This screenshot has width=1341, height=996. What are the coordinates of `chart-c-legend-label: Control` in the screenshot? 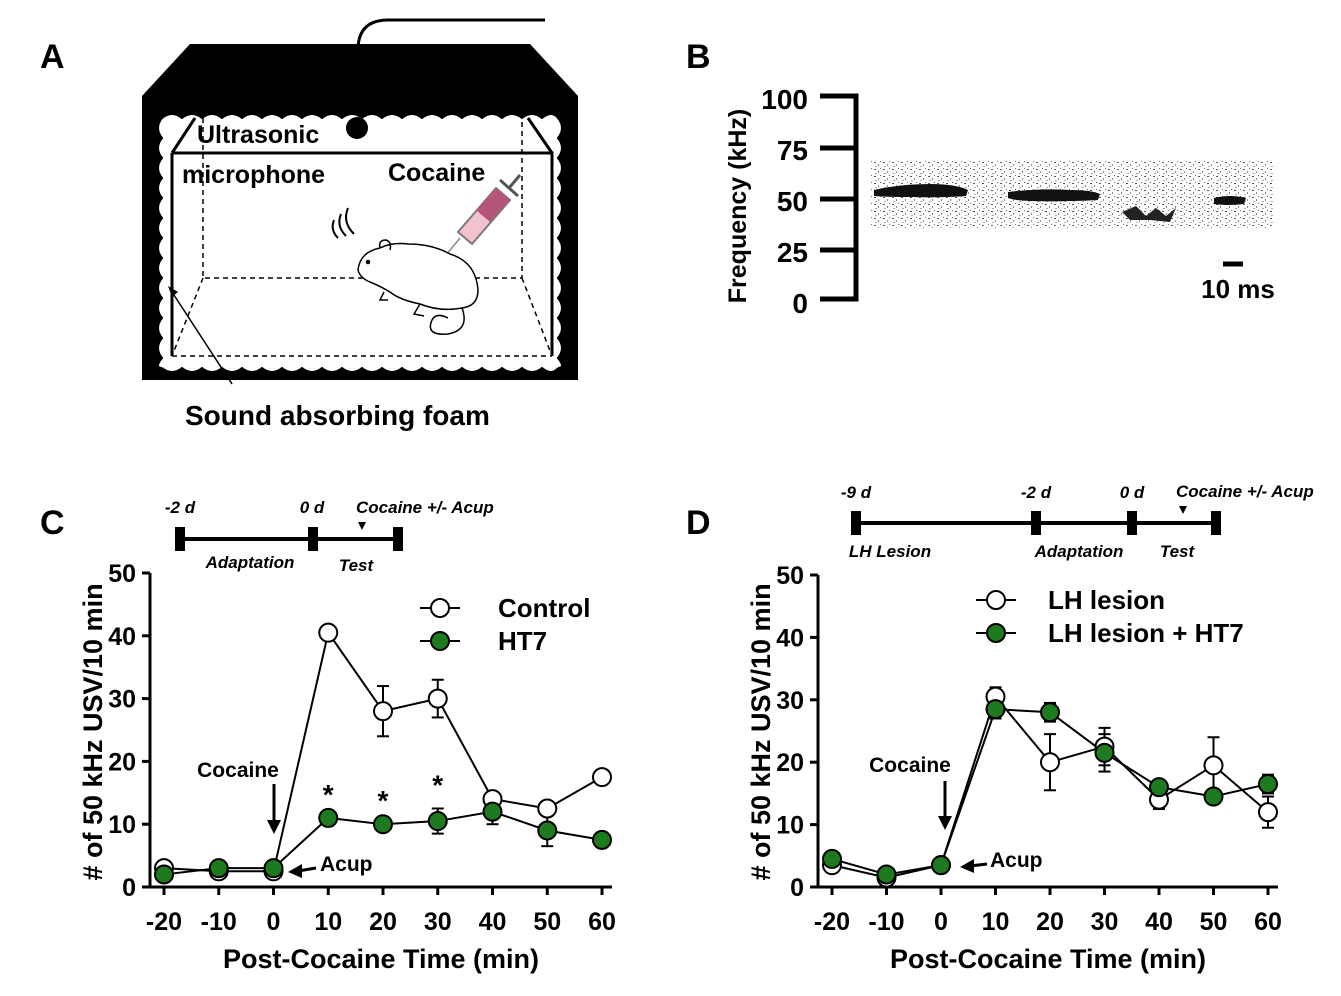 It's located at (544, 608).